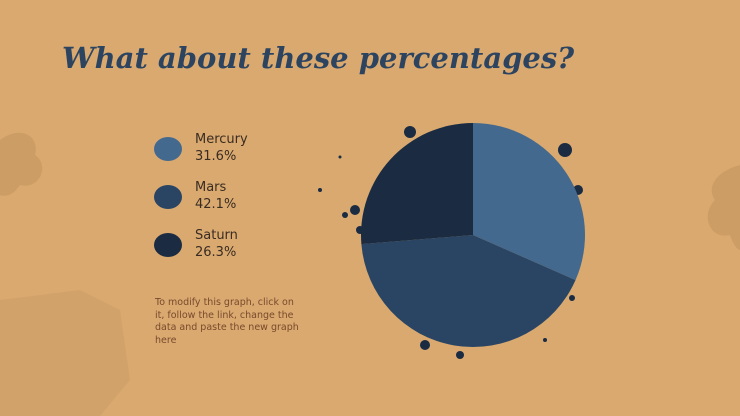  I want to click on chart-title: What about these percentages?, so click(318, 58).